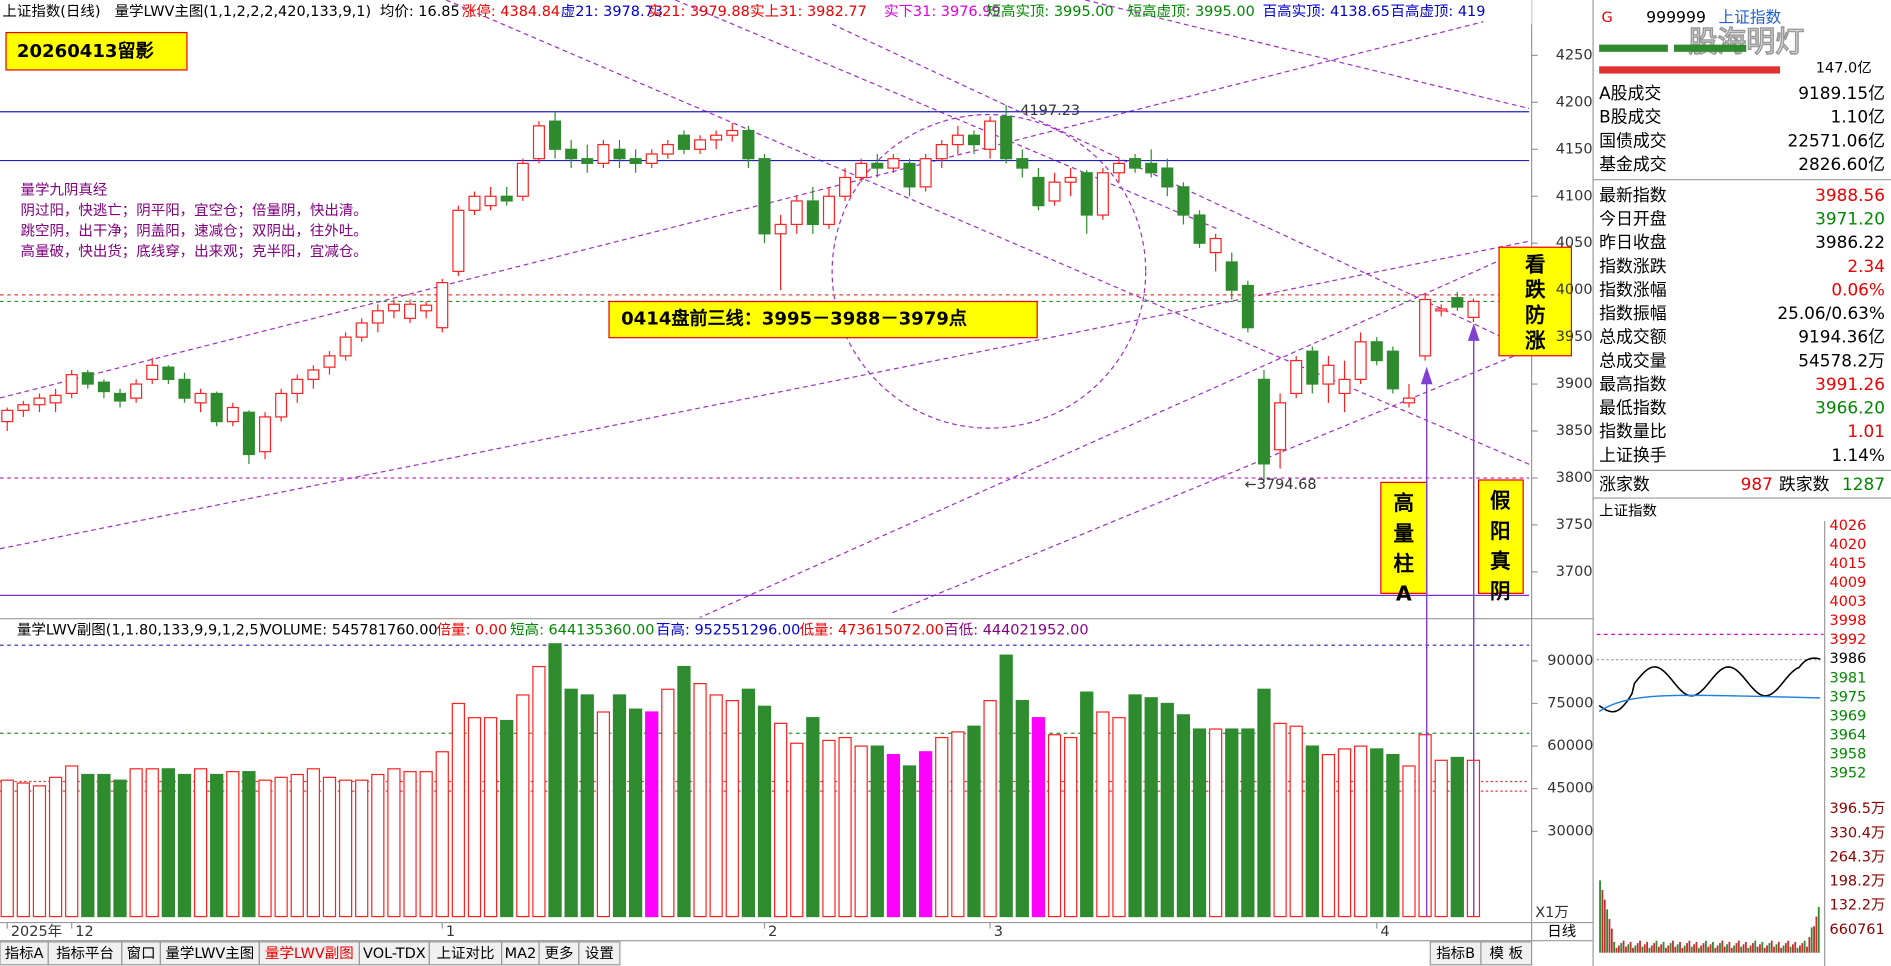  What do you see at coordinates (1561, 931) in the screenshot?
I see `day-line: 日线` at bounding box center [1561, 931].